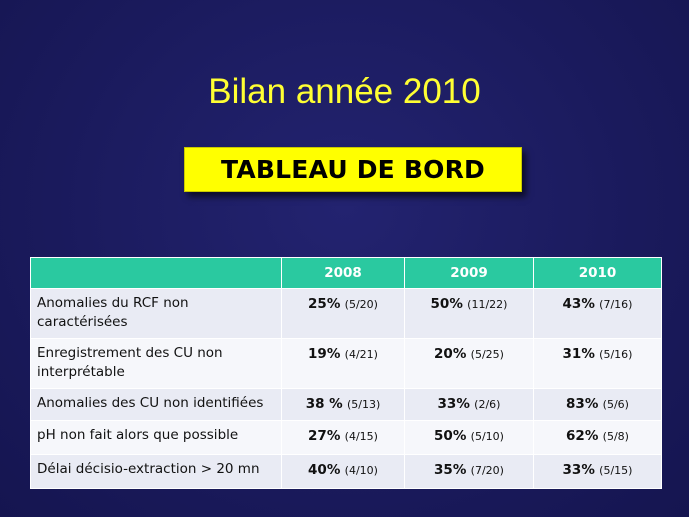  Describe the element at coordinates (156, 404) in the screenshot. I see `row-label: Anomalies des CU non identifiées` at that location.